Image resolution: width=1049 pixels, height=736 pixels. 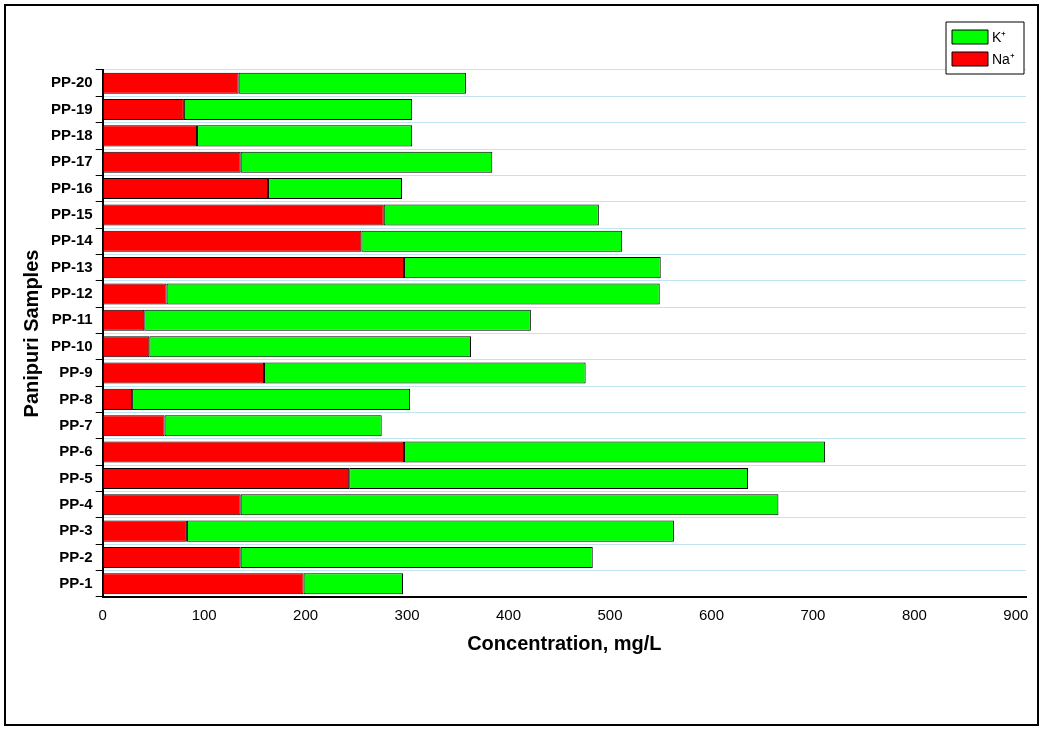 I want to click on legend-label: Na⁺, so click(x=1003, y=58).